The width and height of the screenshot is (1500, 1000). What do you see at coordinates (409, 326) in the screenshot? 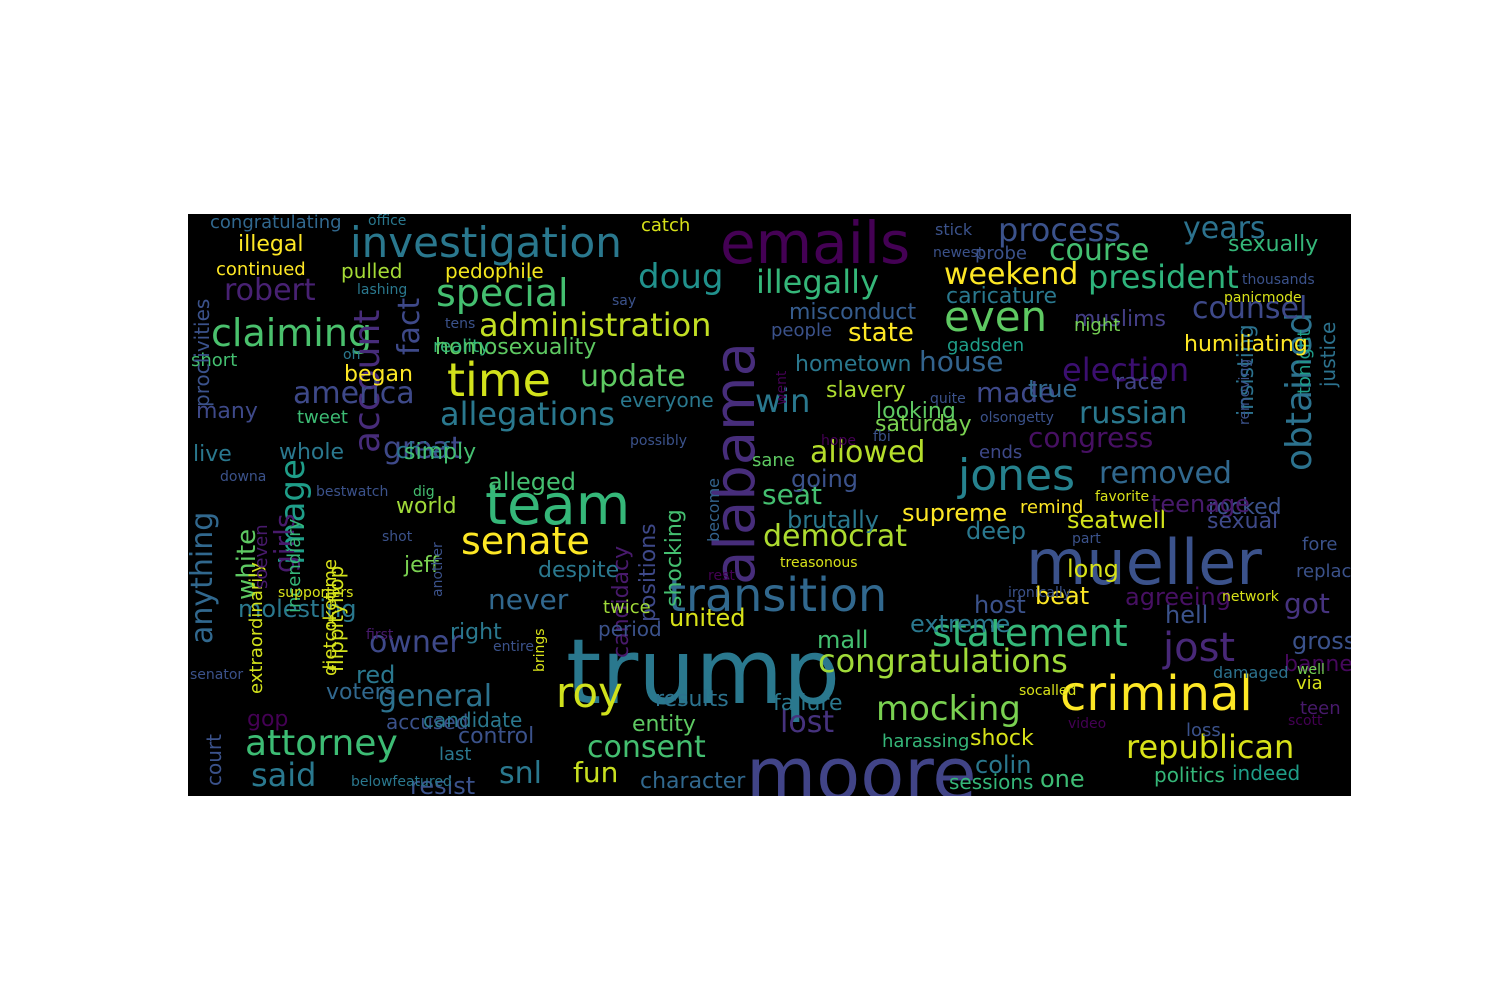
I see `word-fact: fact` at bounding box center [409, 326].